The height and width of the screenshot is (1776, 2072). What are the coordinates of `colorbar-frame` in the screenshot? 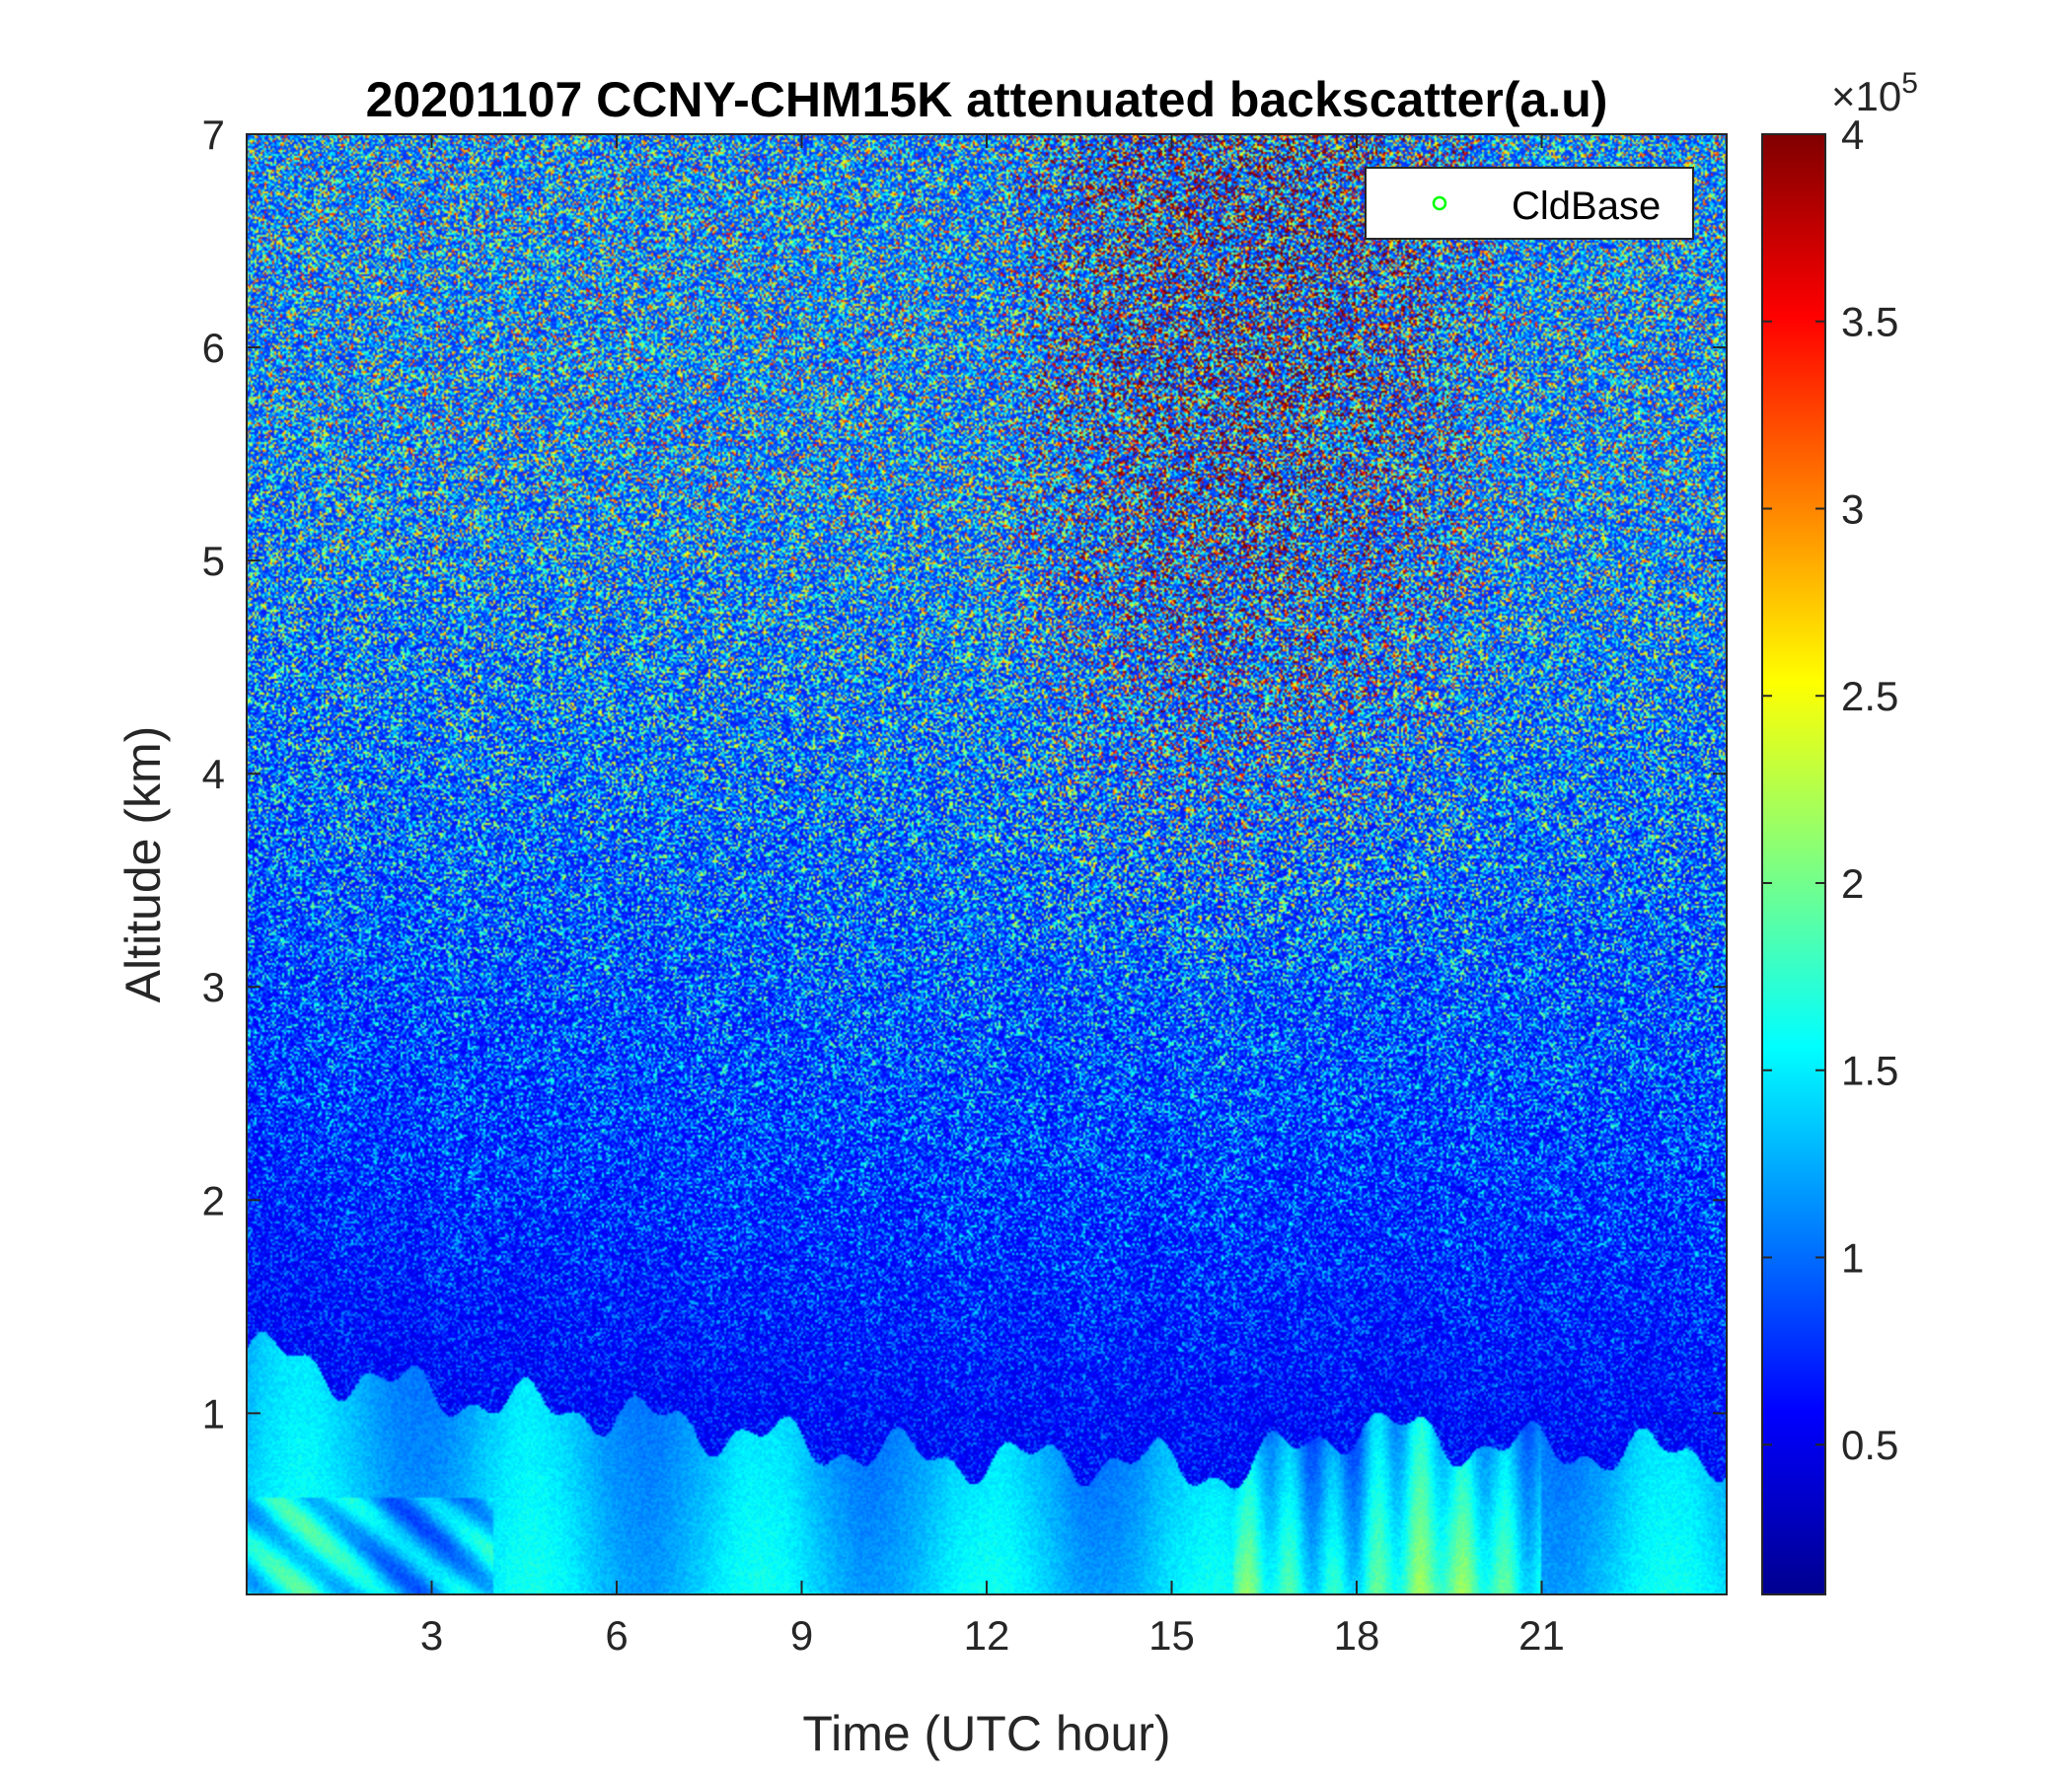 It's located at (1794, 864).